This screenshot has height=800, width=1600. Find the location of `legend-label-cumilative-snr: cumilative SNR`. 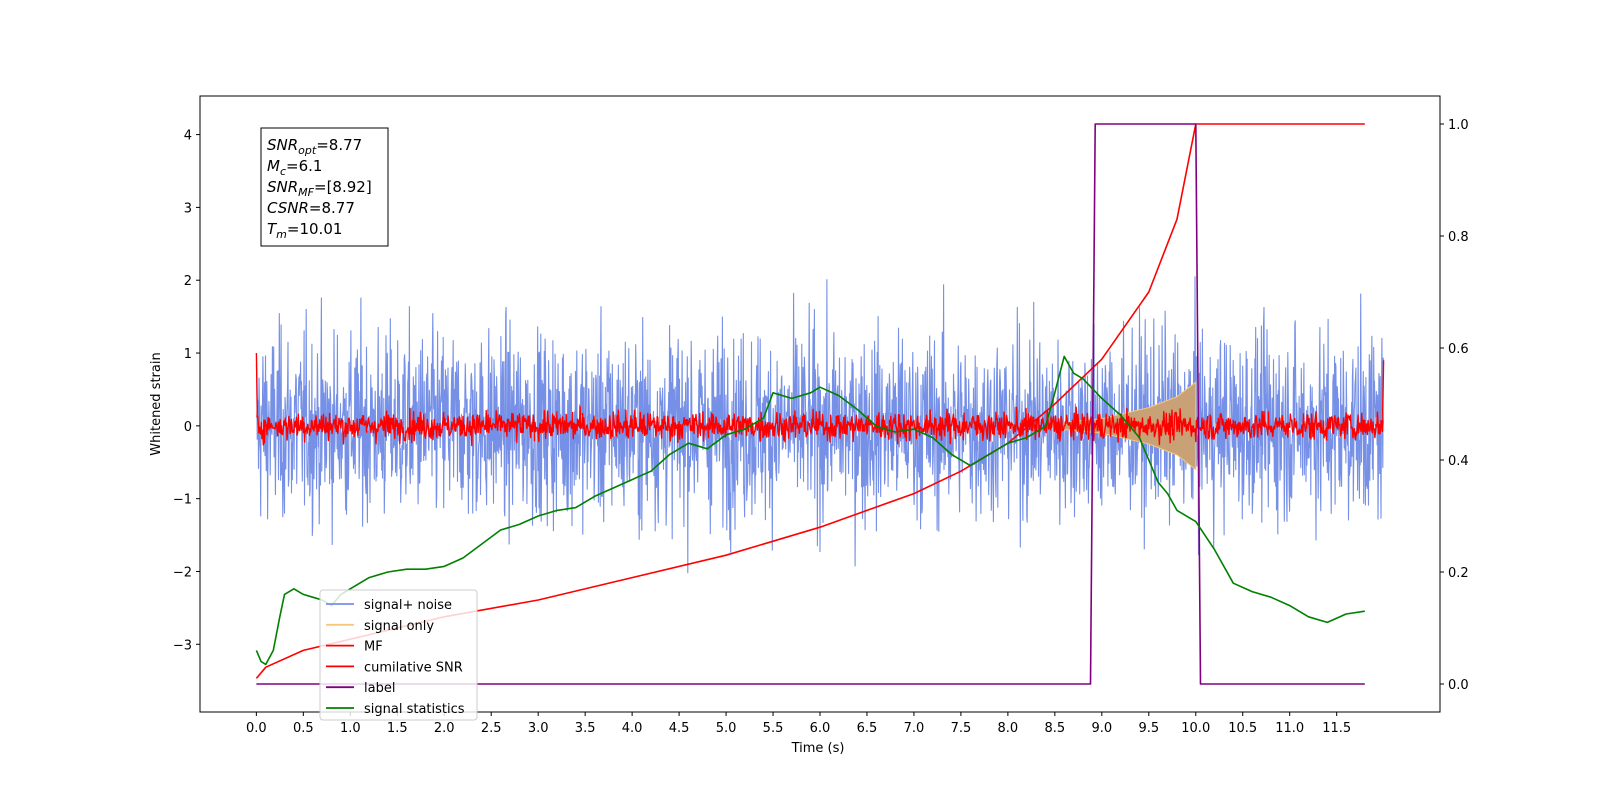

legend-label-cumilative-snr: cumilative SNR is located at coordinates (413, 667).